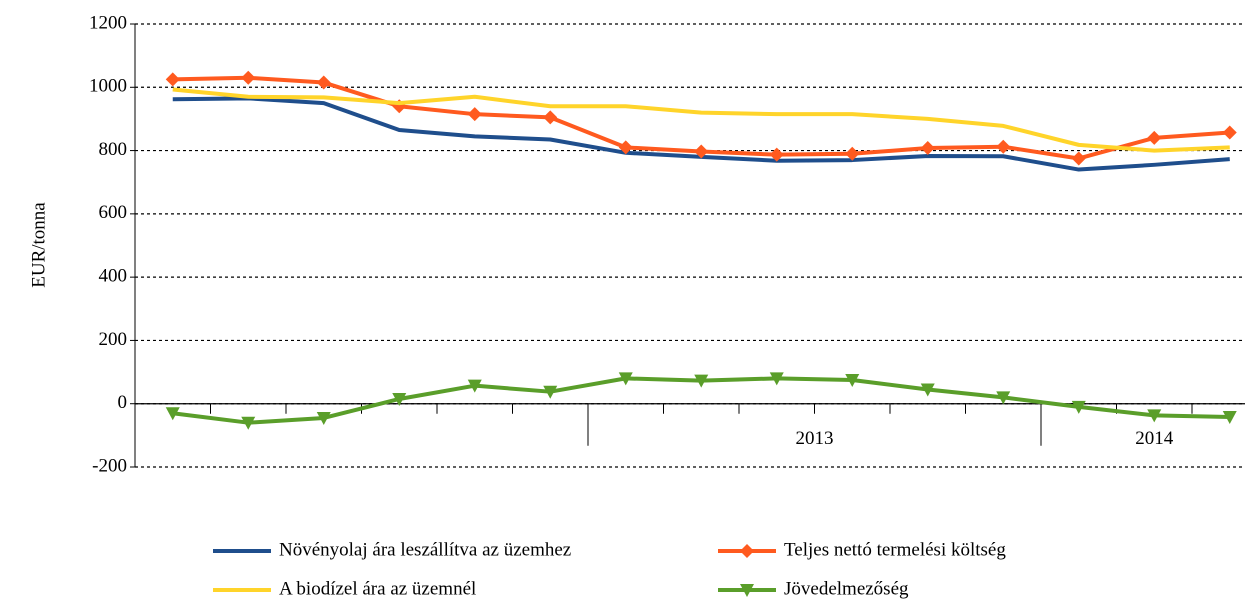 Image resolution: width=1260 pixels, height=601 pixels. I want to click on y-tick-label: 800, so click(113, 149).